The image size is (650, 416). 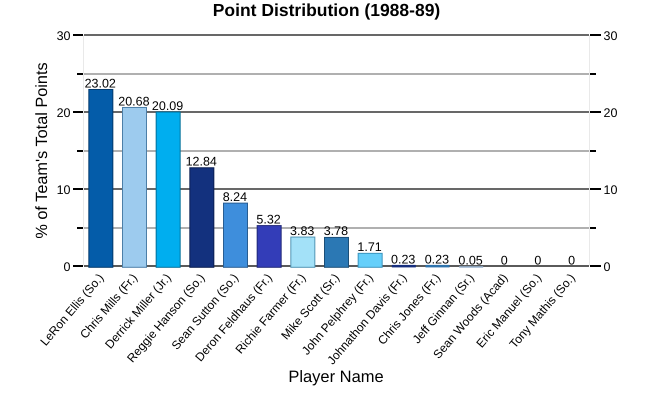 What do you see at coordinates (327, 10) in the screenshot?
I see `svg-text: Point Distribution (1988-89)` at bounding box center [327, 10].